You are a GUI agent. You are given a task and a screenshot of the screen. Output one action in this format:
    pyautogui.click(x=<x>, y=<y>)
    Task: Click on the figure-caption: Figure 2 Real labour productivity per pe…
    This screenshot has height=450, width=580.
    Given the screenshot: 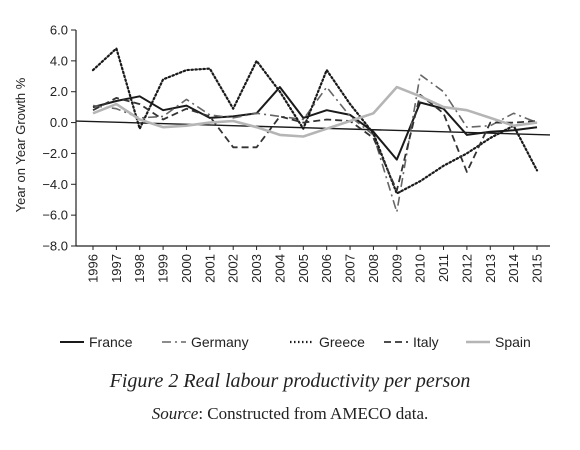 What is the action you would take?
    pyautogui.click(x=290, y=381)
    